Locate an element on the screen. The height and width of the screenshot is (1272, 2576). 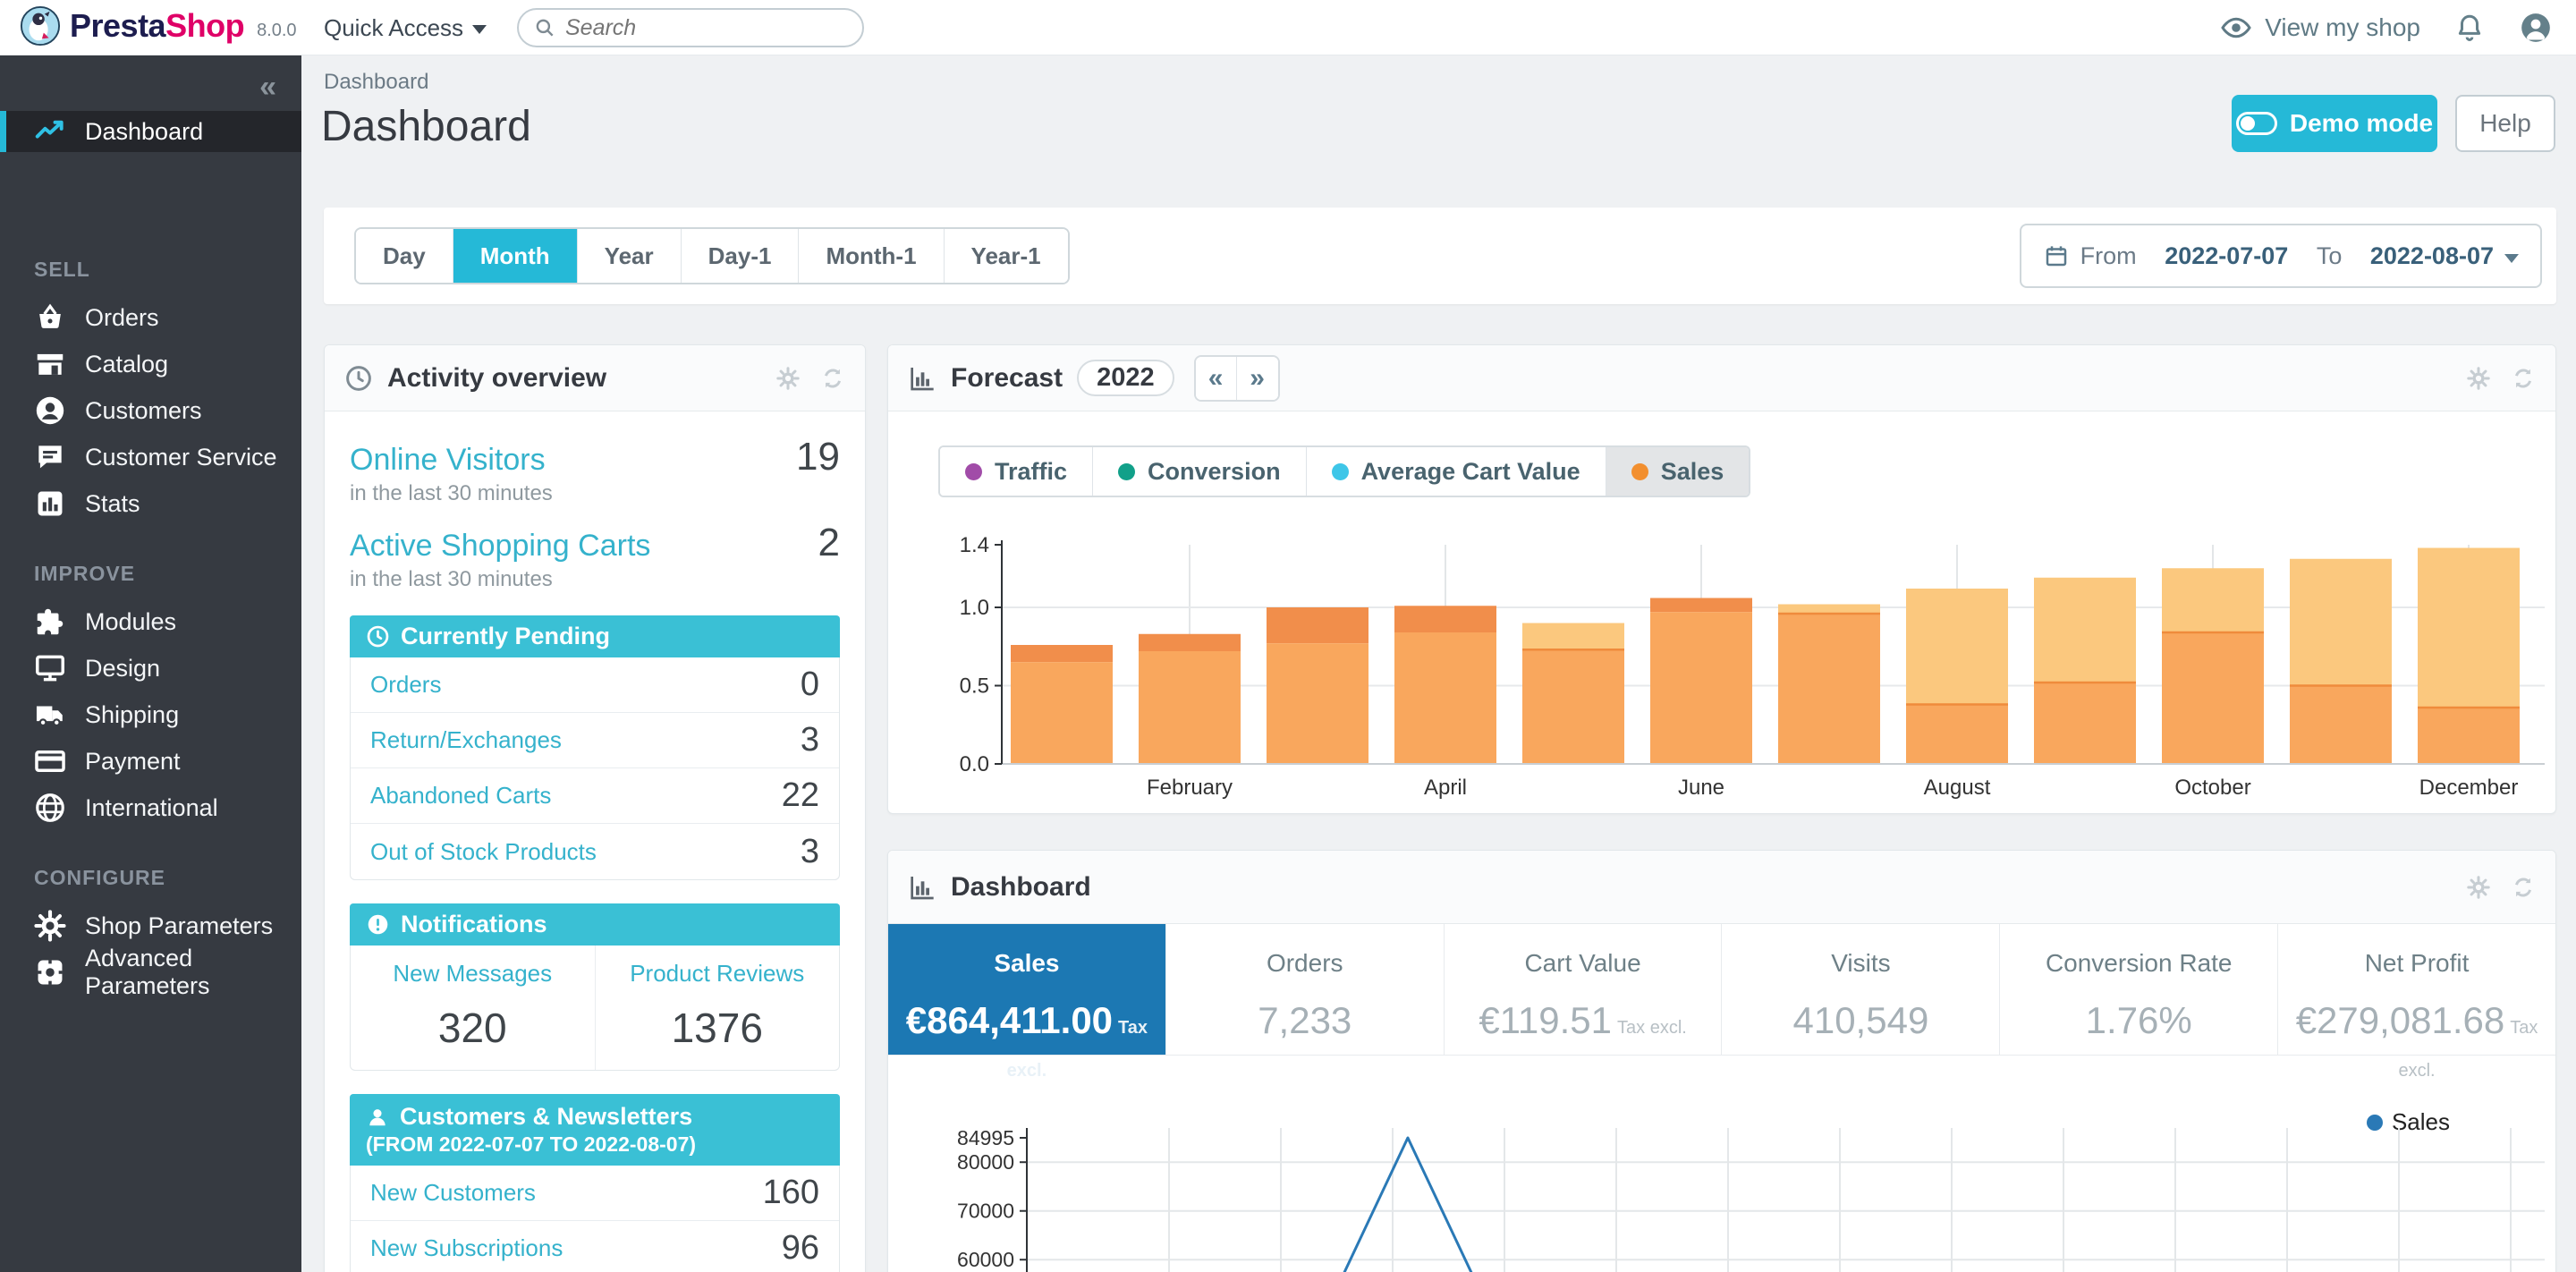
account-menu-button is located at coordinates (2536, 28).